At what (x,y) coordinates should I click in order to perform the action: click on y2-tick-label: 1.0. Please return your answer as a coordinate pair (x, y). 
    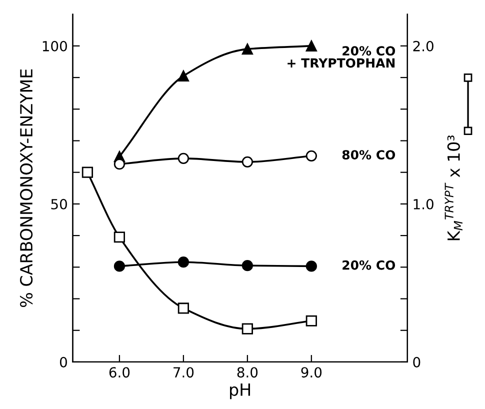
    Looking at the image, I should click on (424, 204).